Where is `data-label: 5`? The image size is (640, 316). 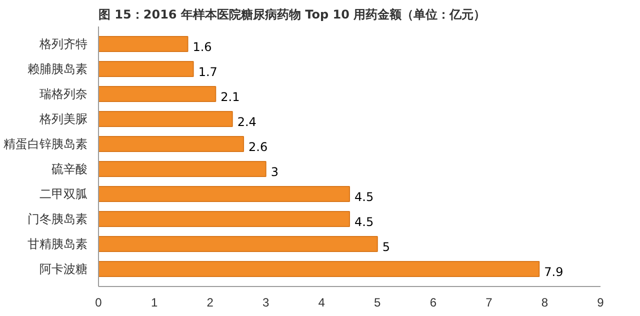 data-label: 5 is located at coordinates (386, 247).